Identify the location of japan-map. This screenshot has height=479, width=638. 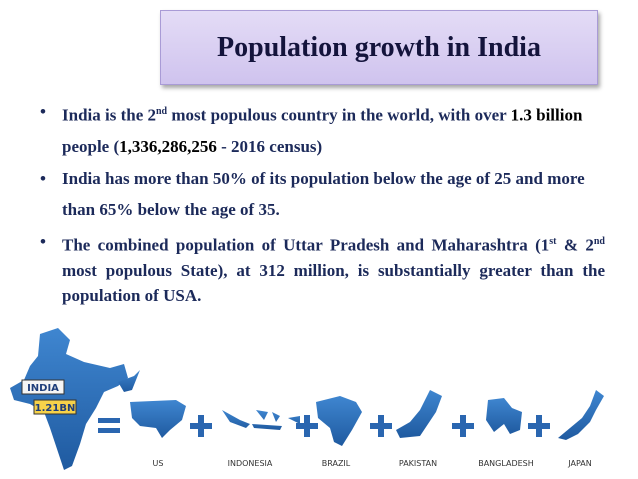
(581, 415).